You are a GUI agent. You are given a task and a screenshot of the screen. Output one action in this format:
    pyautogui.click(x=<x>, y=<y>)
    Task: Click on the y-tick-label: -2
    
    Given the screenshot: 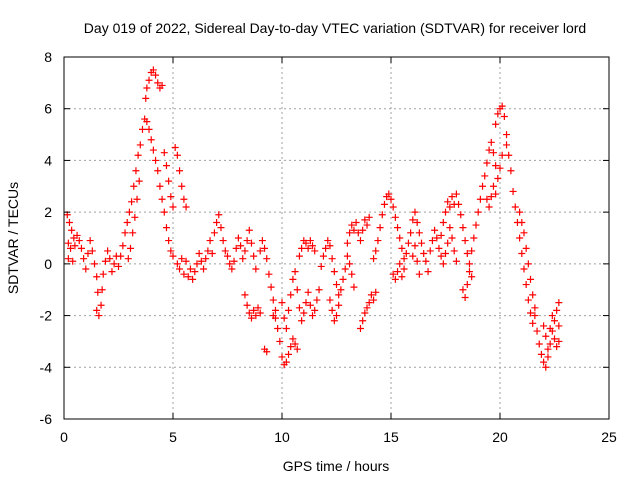 What is the action you would take?
    pyautogui.click(x=46, y=316)
    